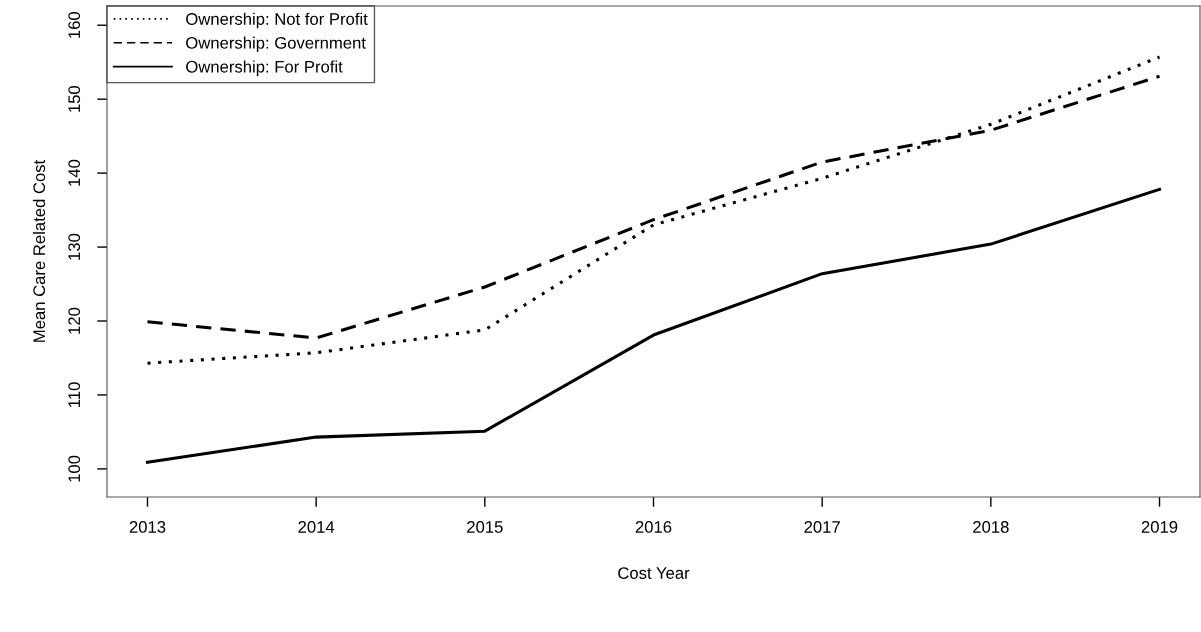 The height and width of the screenshot is (632, 1201). I want to click on y-axis-title: Mean Care Related Cost, so click(39, 250).